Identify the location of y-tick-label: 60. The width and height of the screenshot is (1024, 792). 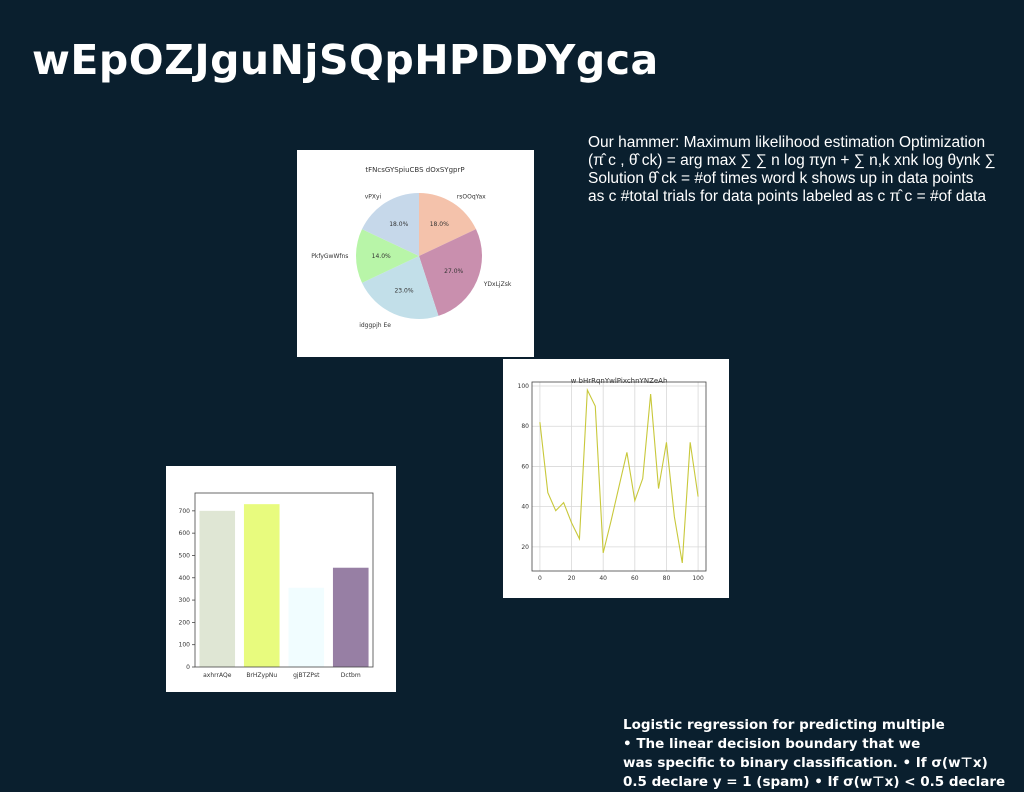
(525, 466).